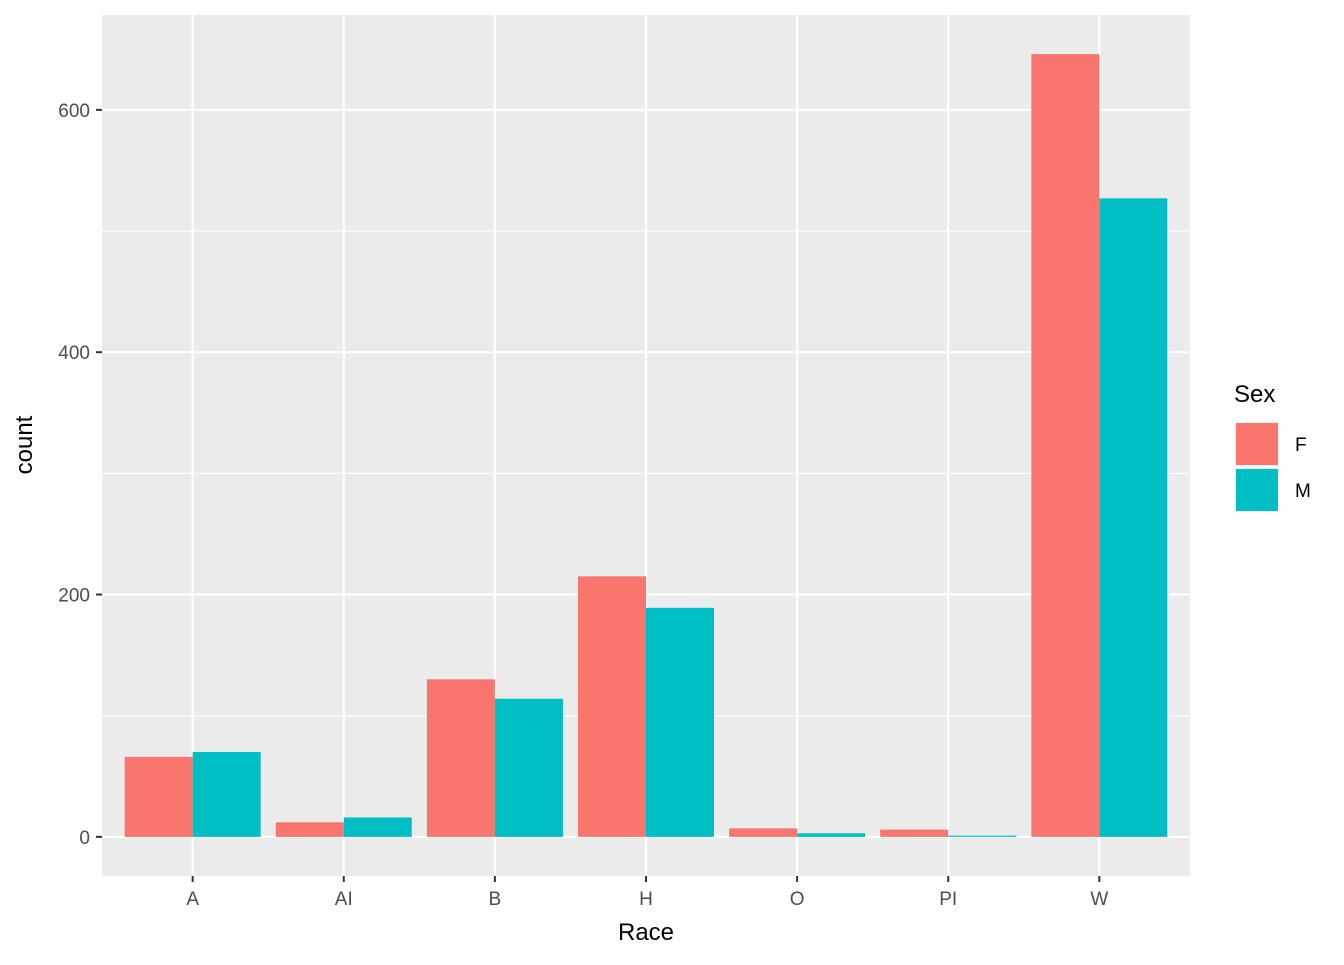  What do you see at coordinates (1257, 490) in the screenshot?
I see `legend-key-M` at bounding box center [1257, 490].